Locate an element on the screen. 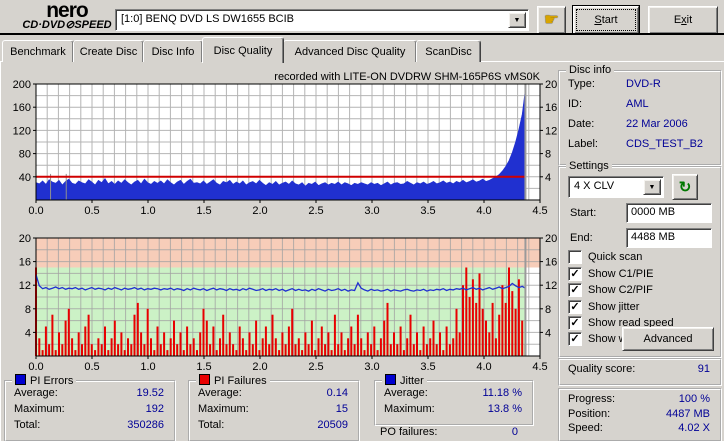  start-button: Start is located at coordinates (606, 20).